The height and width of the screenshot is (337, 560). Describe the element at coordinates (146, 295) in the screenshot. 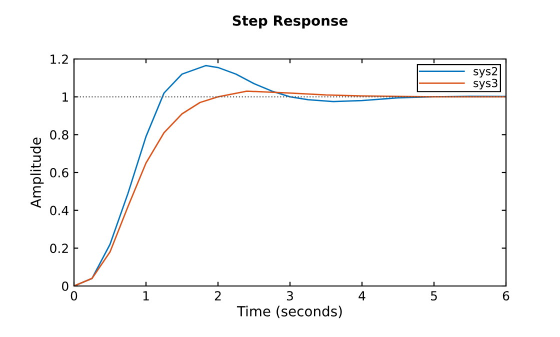

I see `x-tick-label: 1` at that location.